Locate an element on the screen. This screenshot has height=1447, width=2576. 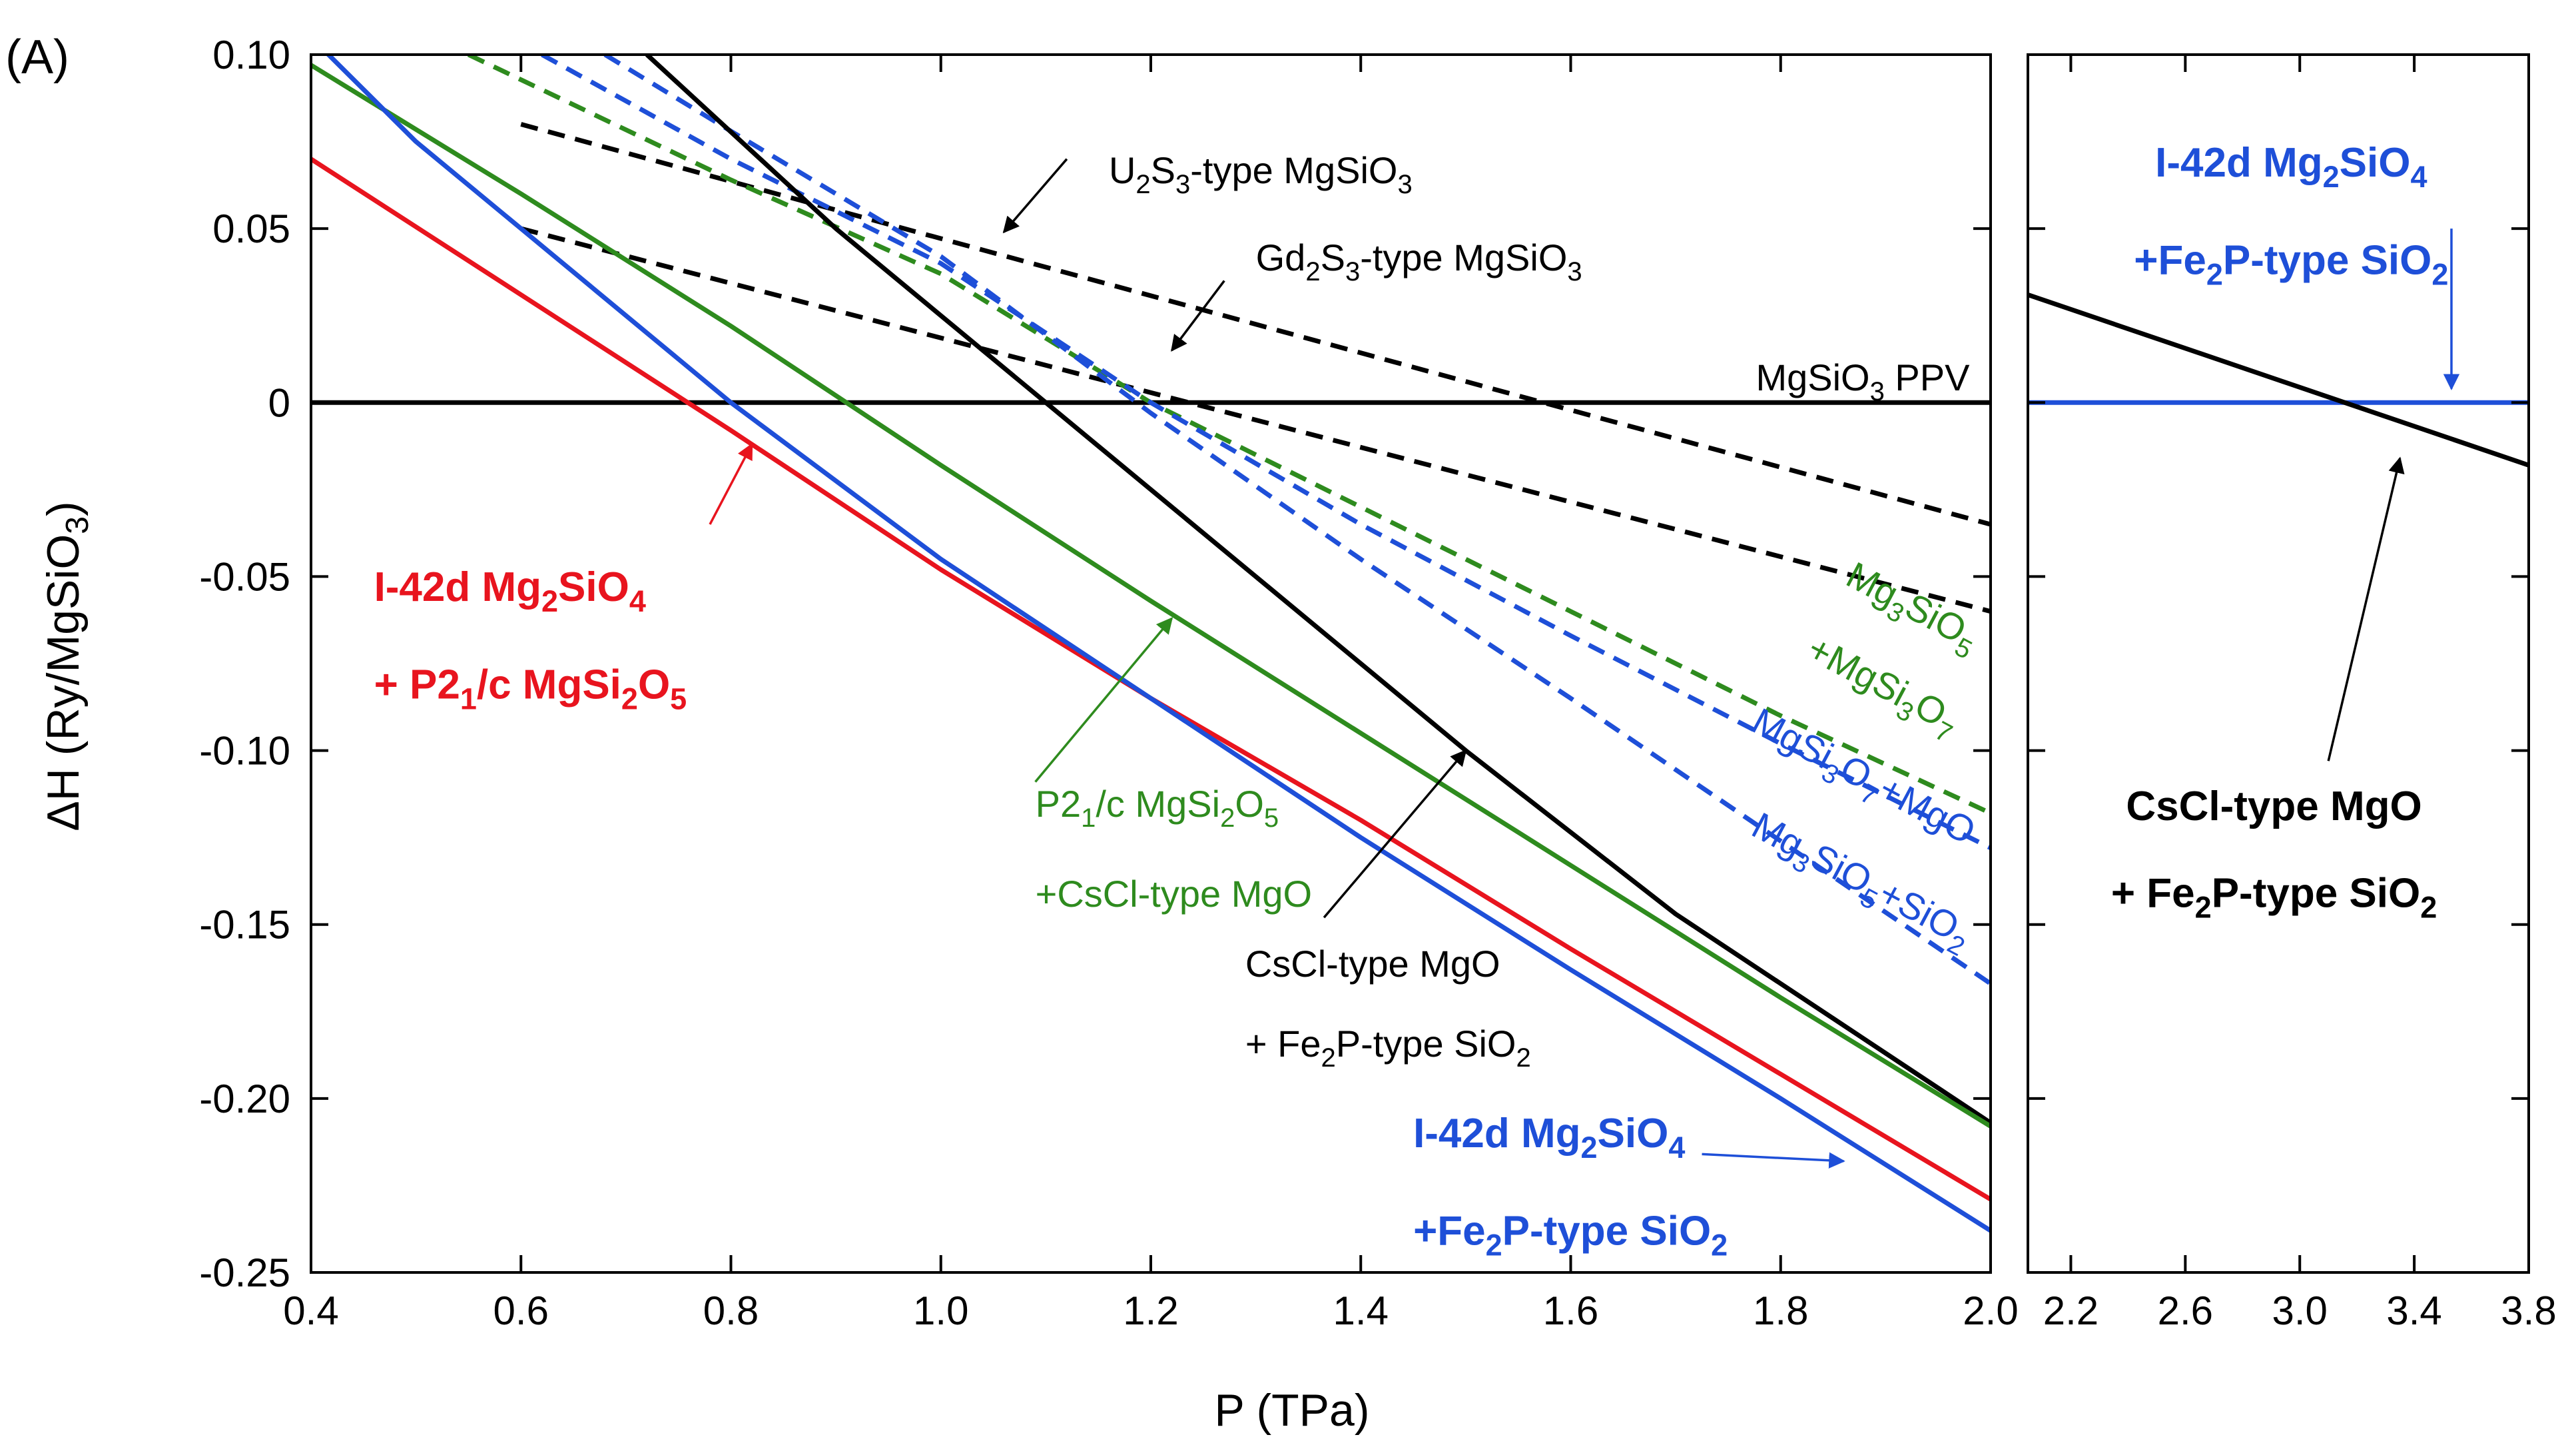
annotation-part: -type MgSiO is located at coordinates (1463, 258).